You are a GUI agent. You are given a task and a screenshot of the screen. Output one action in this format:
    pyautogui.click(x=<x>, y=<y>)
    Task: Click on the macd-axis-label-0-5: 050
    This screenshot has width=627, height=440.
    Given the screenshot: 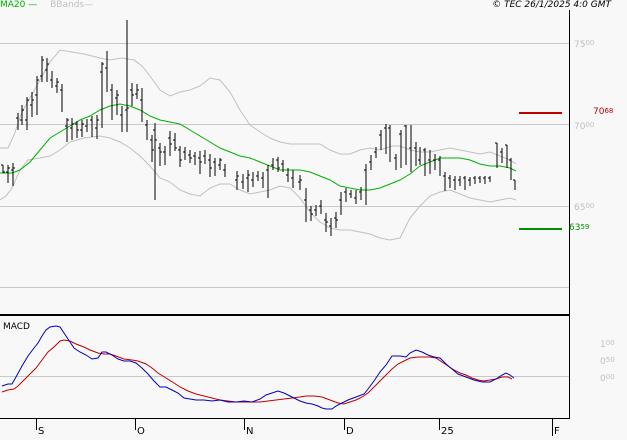 What is the action you would take?
    pyautogui.click(x=607, y=361)
    